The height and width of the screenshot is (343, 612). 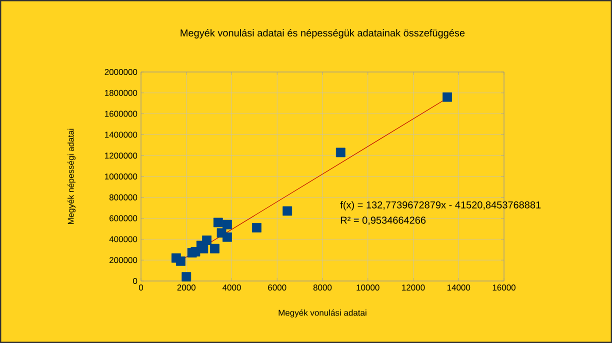 What do you see at coordinates (231, 287) in the screenshot?
I see `x-tick-label: 4000` at bounding box center [231, 287].